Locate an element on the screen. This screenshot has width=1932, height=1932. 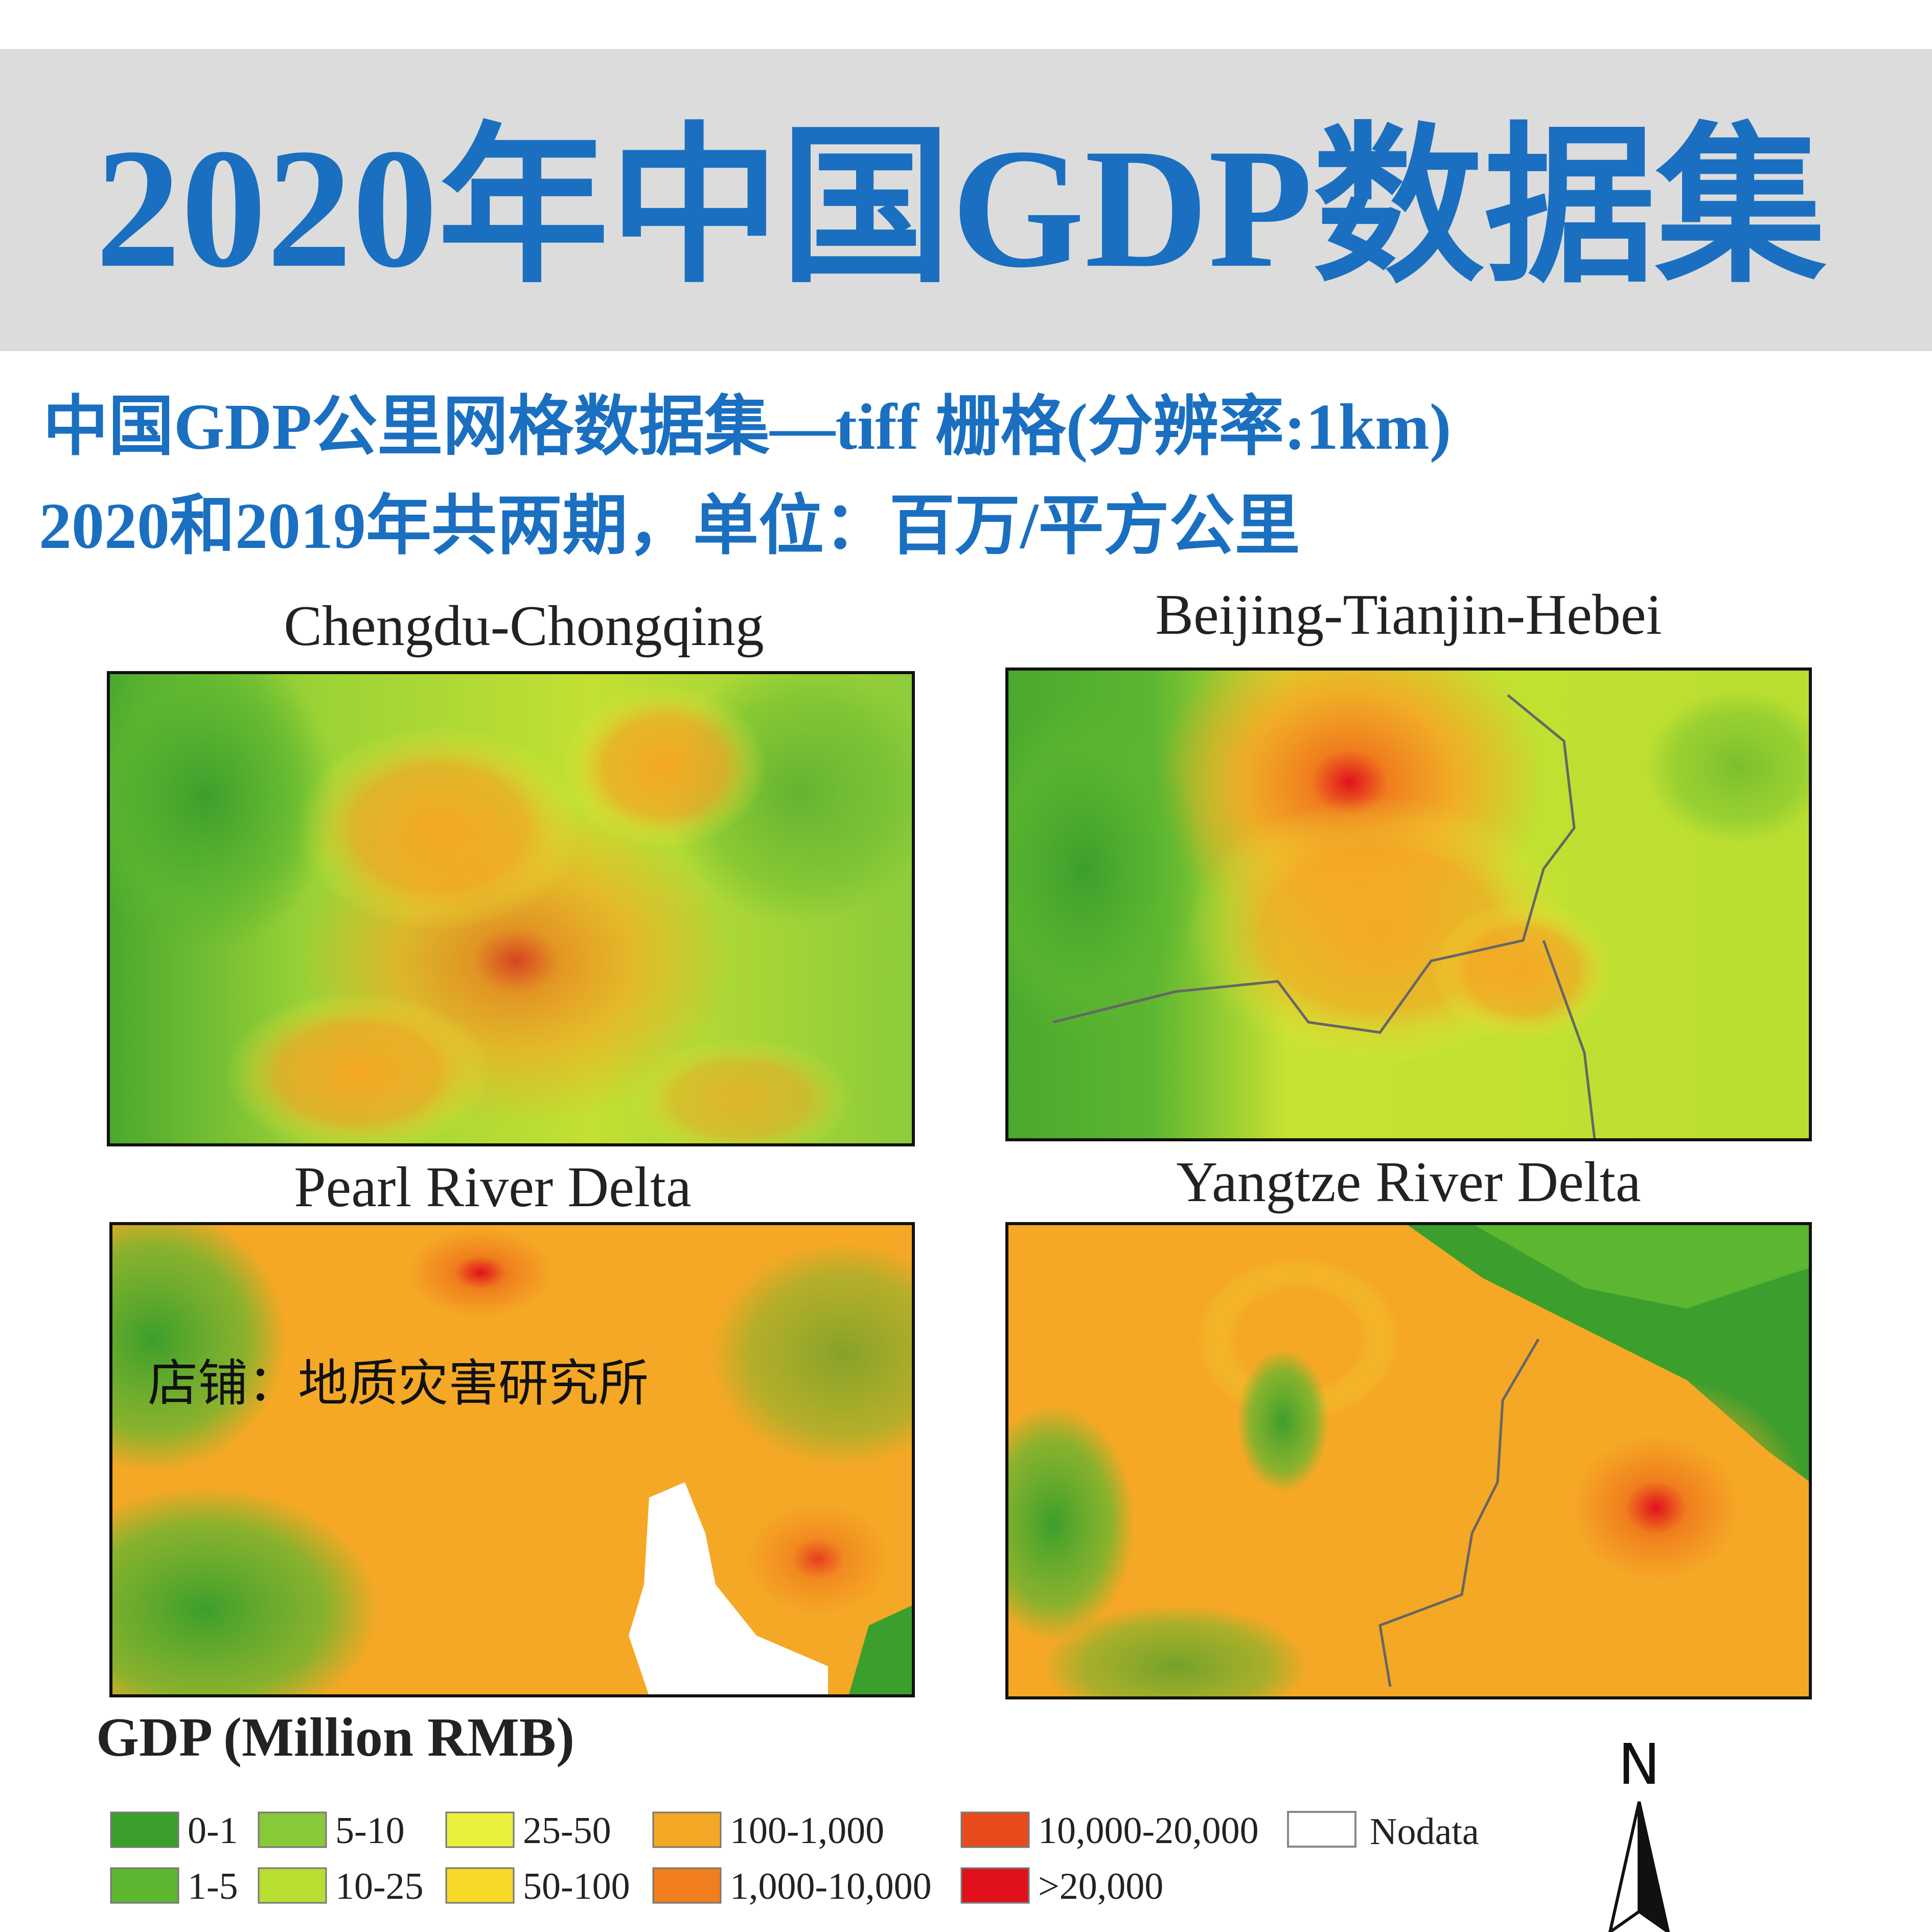
legend-label: 5-10 is located at coordinates (370, 1831).